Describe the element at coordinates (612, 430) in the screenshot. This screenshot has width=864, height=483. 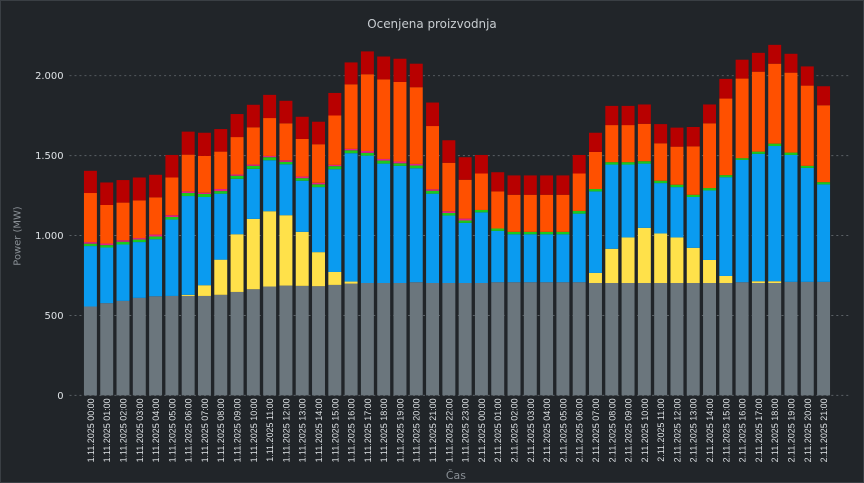
I see `x-tick-label: 2.11.2025 08:00` at that location.